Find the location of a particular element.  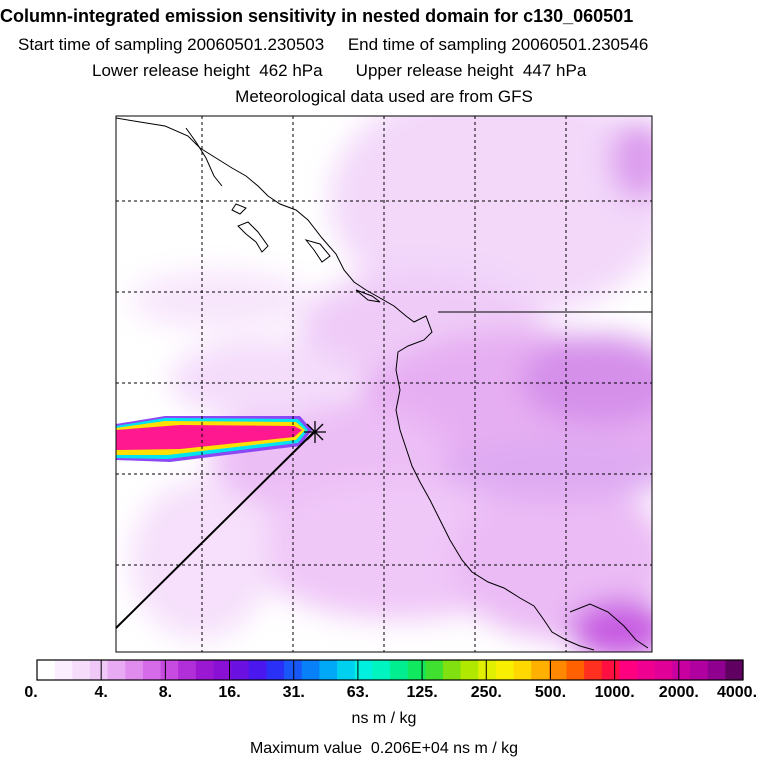

release-point-star is located at coordinates (315, 432).